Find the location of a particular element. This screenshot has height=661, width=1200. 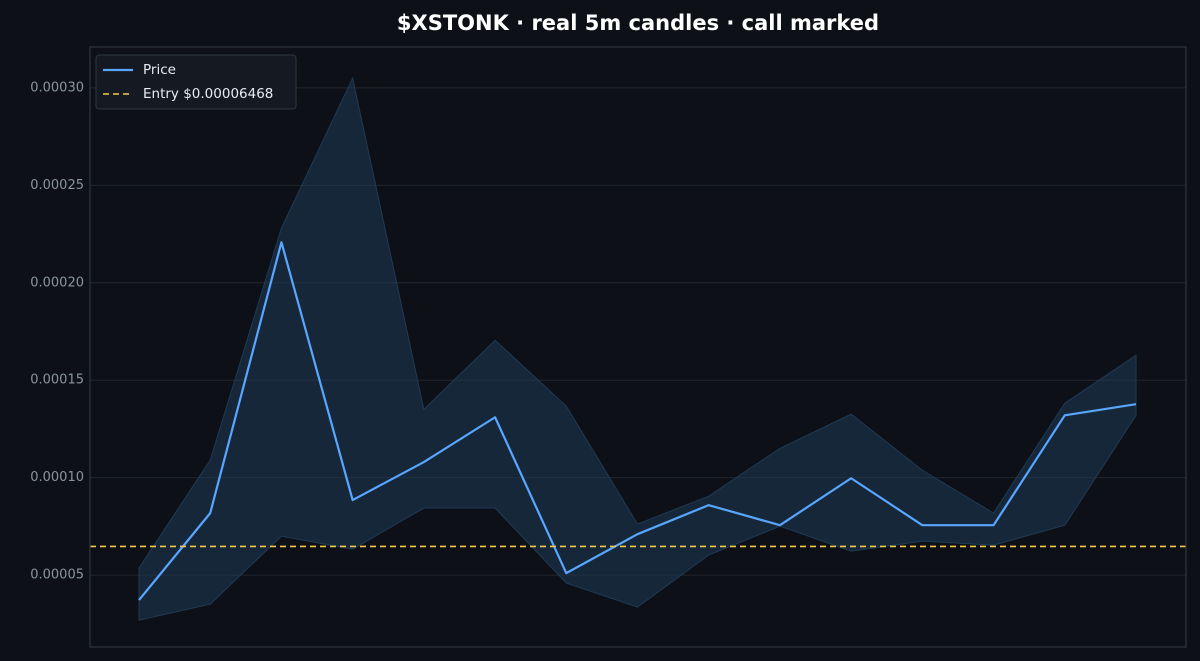

legend-label: Entry $0.00006468 is located at coordinates (208, 94).